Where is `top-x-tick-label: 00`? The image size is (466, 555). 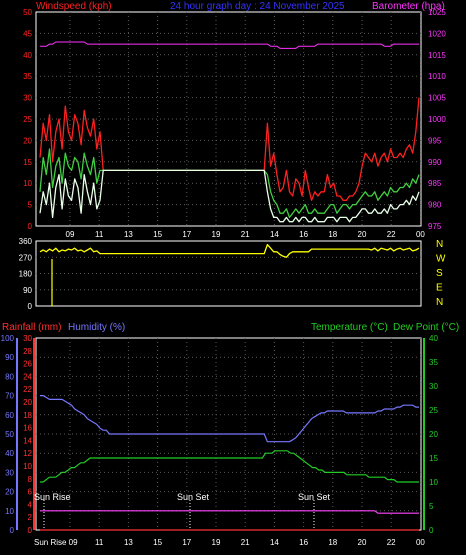
top-x-tick-label: 00 is located at coordinates (420, 234).